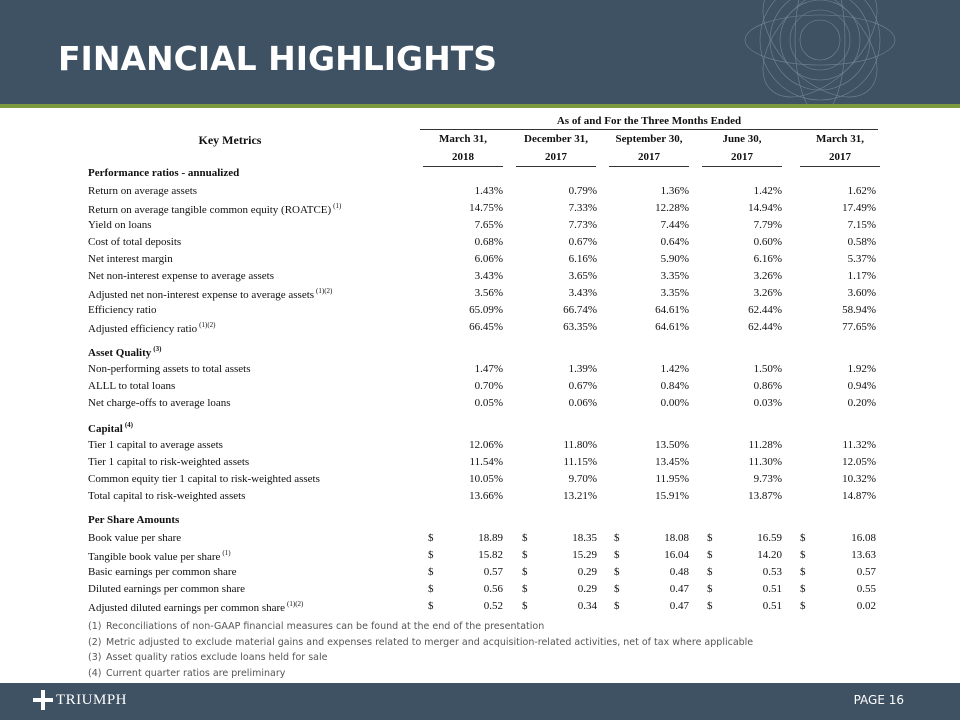  Describe the element at coordinates (143, 191) in the screenshot. I see `row-label: Return on average assets` at that location.